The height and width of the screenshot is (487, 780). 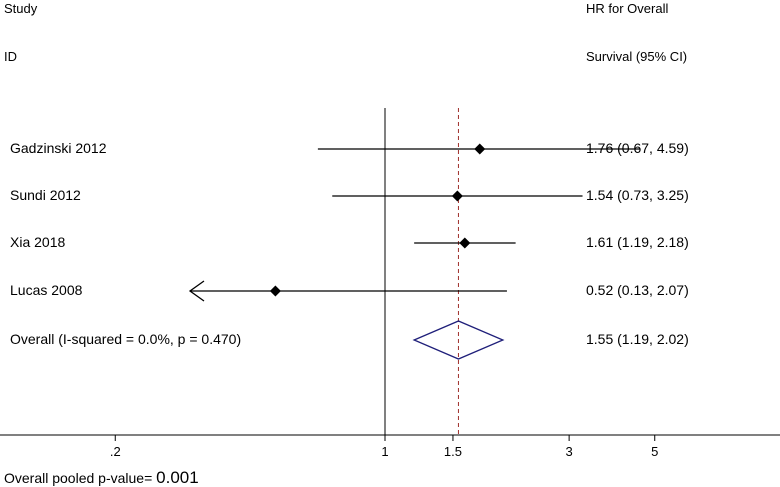 I want to click on header-id: ID, so click(x=10, y=56).